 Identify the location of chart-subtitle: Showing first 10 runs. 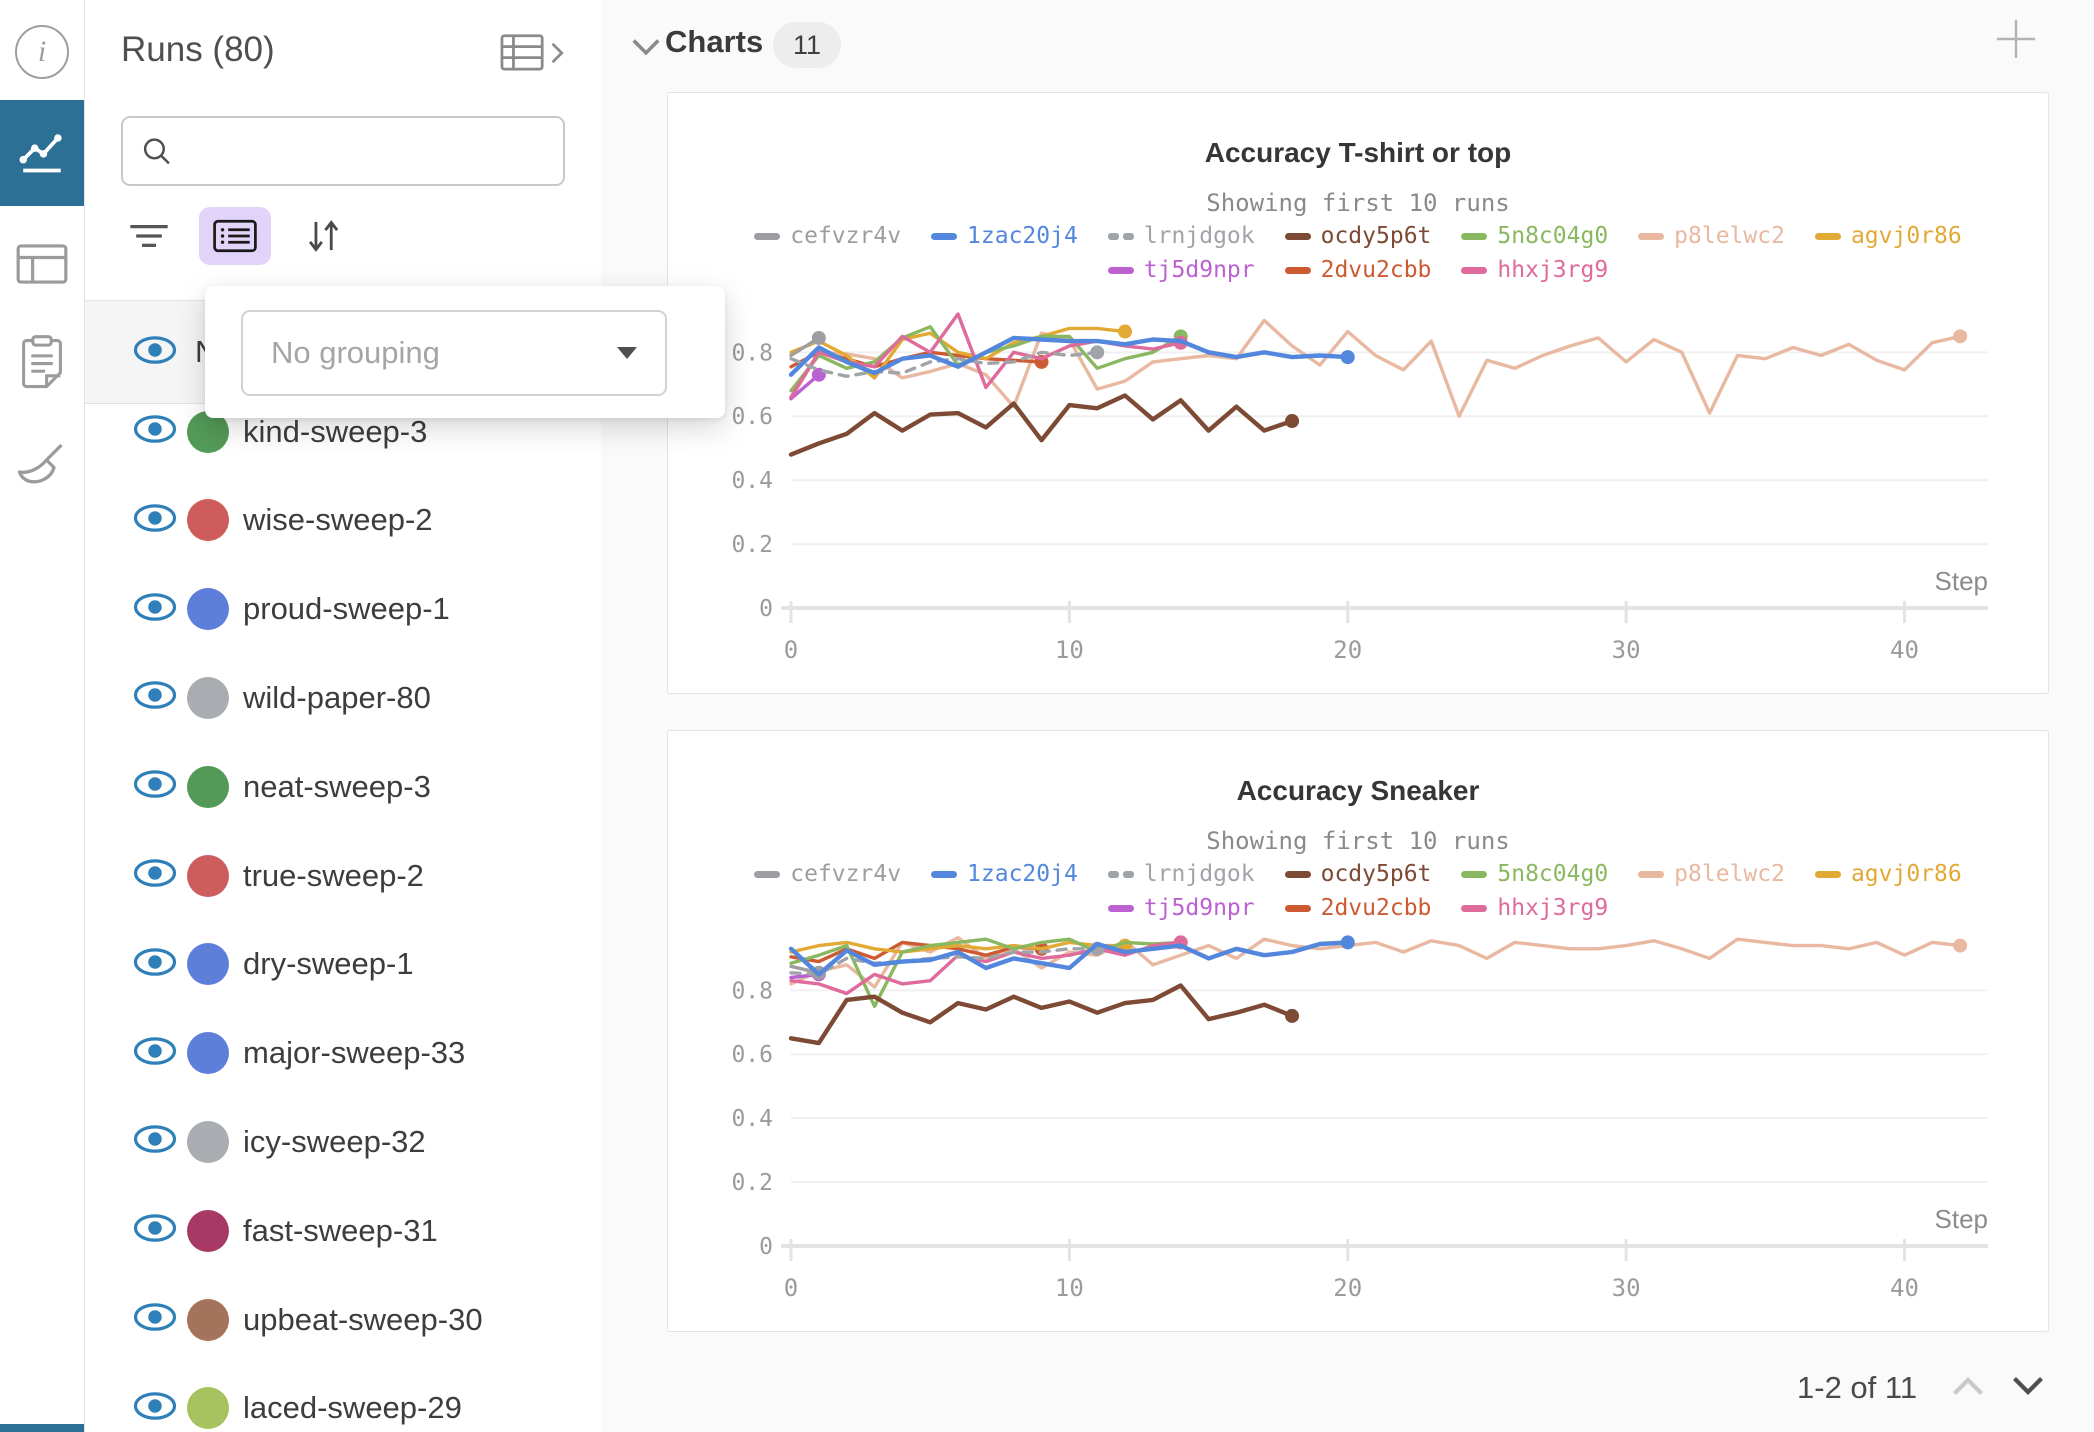
(1358, 203).